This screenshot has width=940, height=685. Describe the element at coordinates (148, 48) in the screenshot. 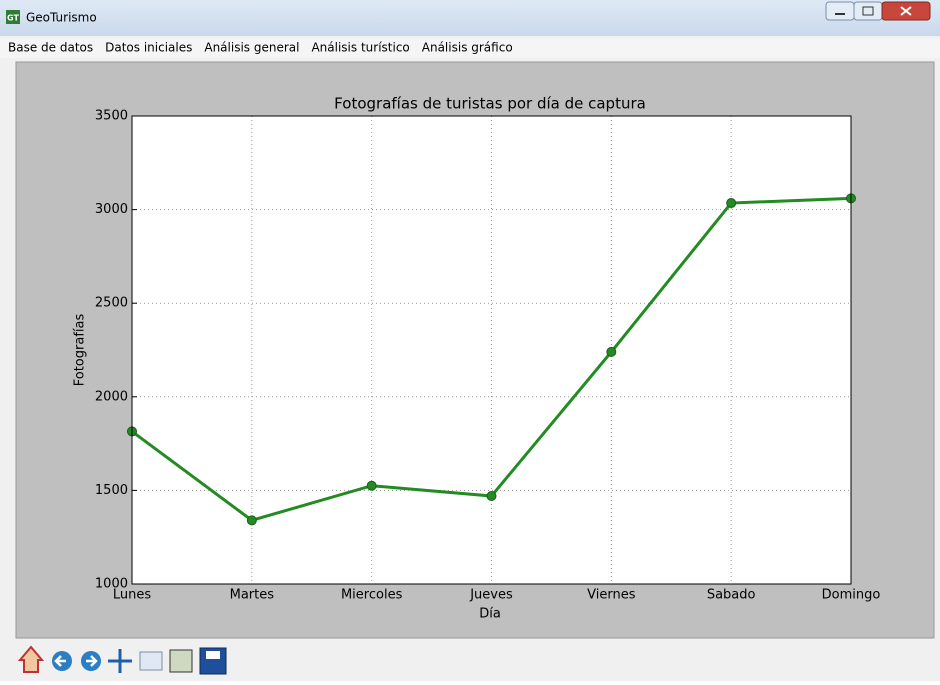

I see `menu-item: Datos iniciales` at that location.